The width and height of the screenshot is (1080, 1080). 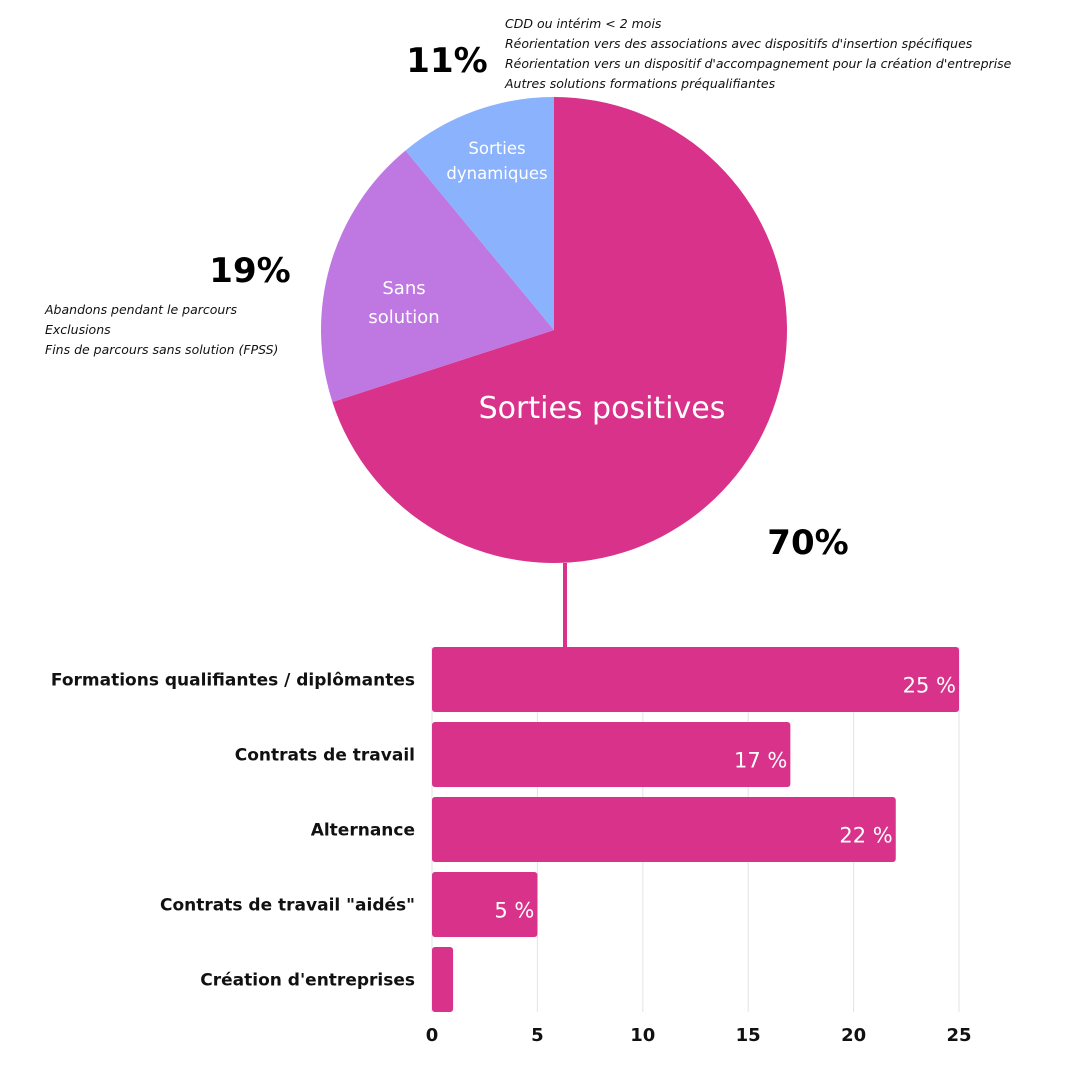 I want to click on bar-value-label: 17 %, so click(x=760, y=761).